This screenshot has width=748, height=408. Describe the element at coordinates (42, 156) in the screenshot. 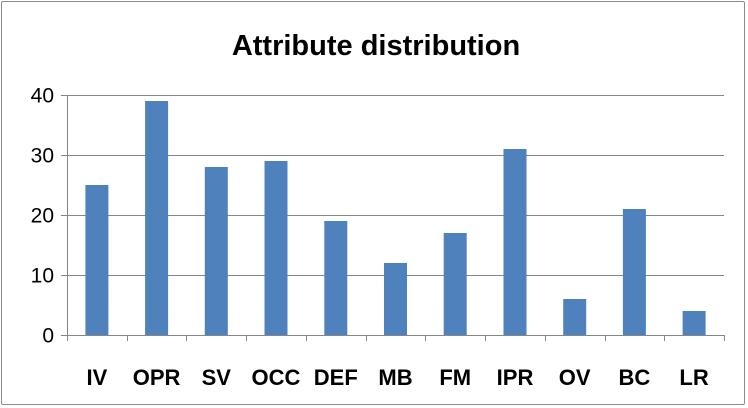

I see `y-tick-label: 30` at that location.